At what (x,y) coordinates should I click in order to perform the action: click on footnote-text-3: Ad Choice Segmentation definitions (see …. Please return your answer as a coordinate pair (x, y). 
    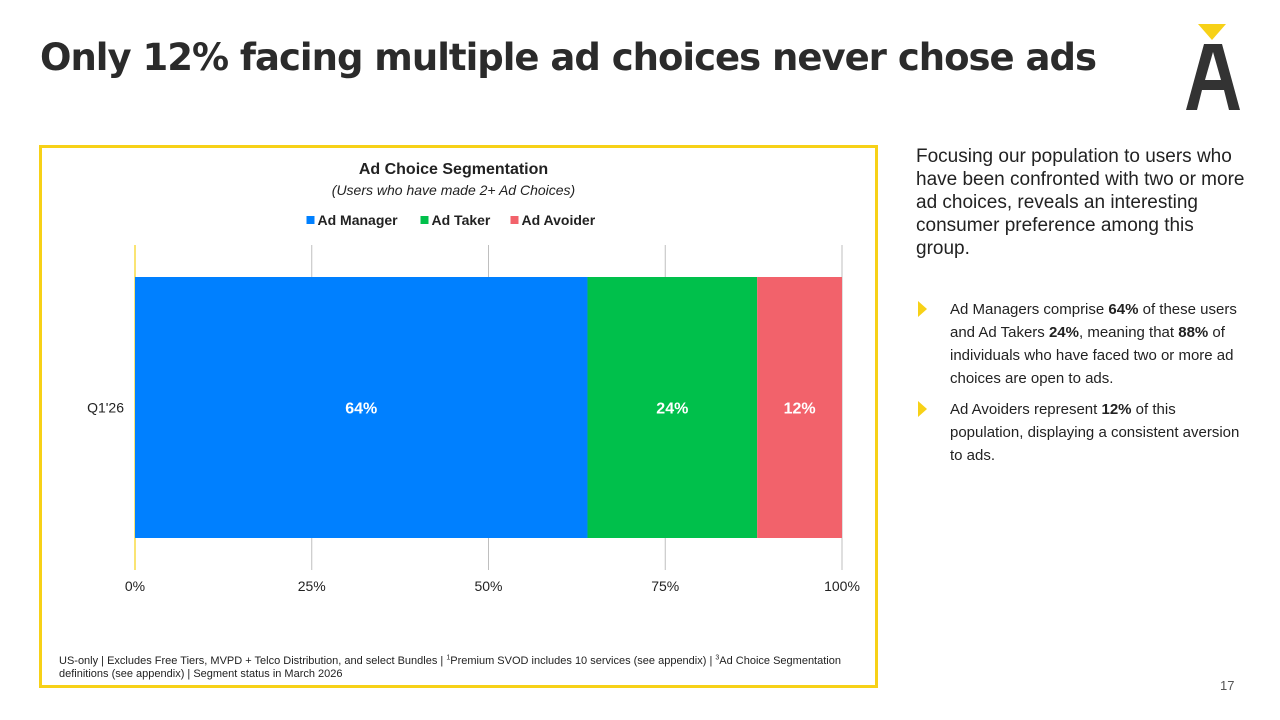
    Looking at the image, I should click on (450, 667).